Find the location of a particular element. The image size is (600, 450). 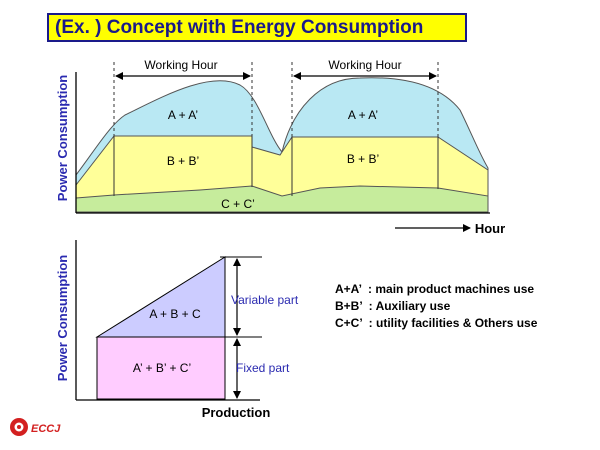

working-hour-label-1: Working Hour is located at coordinates (180, 65).